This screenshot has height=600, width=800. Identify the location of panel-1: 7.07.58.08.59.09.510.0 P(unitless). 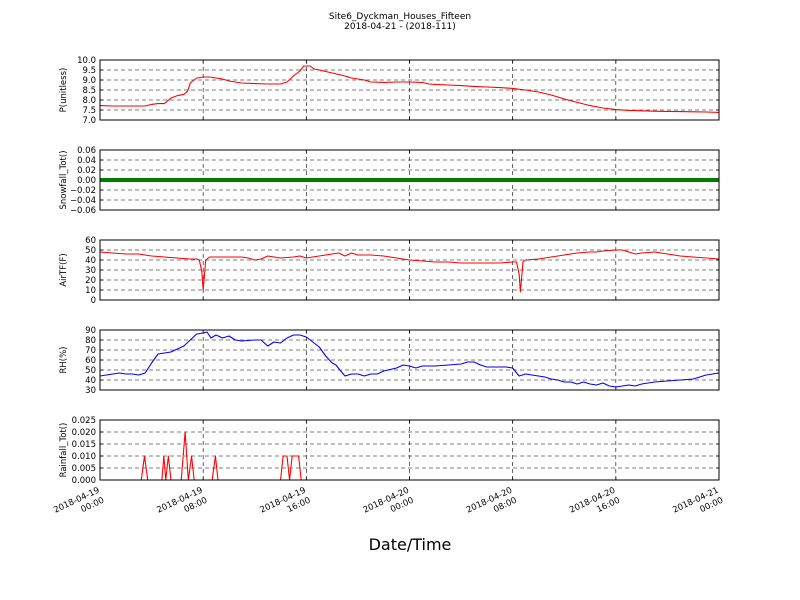
(389, 91).